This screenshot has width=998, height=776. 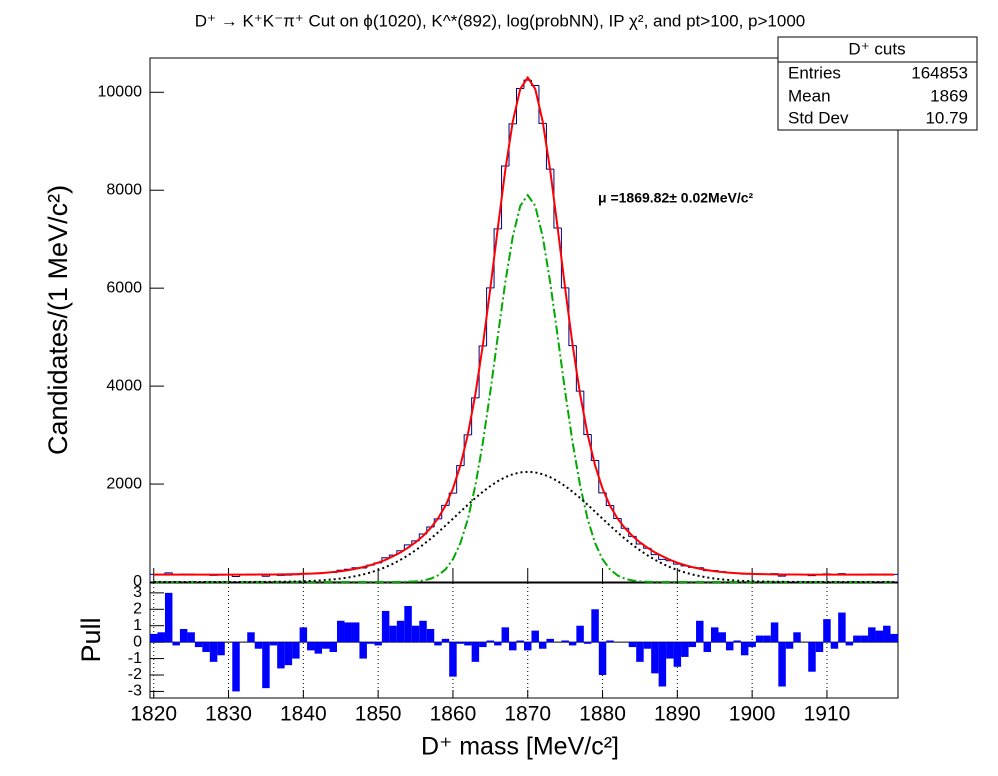 I want to click on x-tick-label: 1900, so click(x=752, y=714).